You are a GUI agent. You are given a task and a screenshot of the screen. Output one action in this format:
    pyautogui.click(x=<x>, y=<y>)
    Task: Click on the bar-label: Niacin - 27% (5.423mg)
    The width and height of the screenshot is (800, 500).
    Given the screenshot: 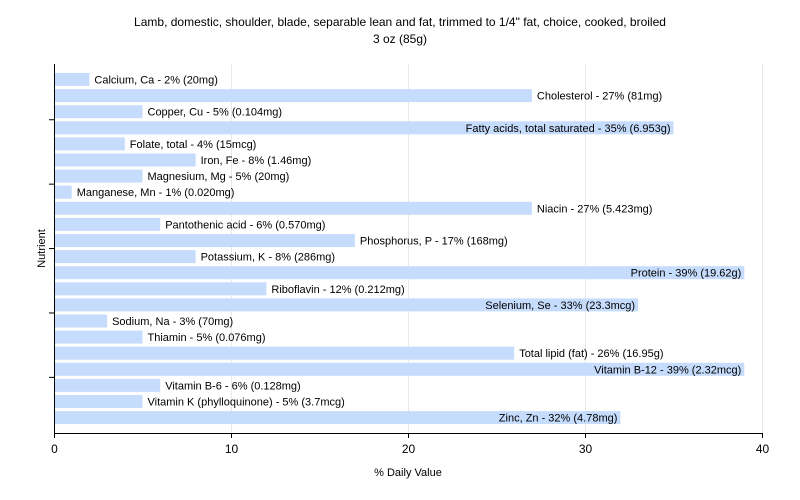 What is the action you would take?
    pyautogui.click(x=595, y=209)
    